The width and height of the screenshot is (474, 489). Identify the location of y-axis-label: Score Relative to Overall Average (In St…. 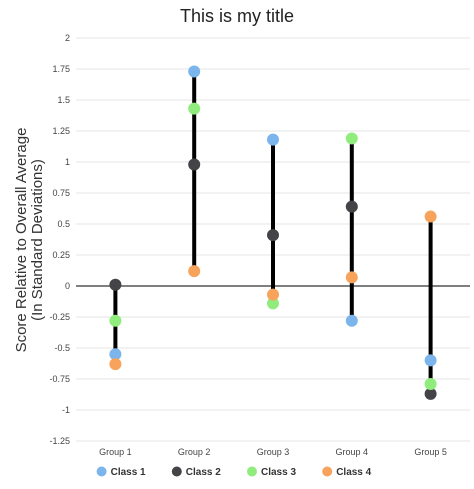
(29, 240).